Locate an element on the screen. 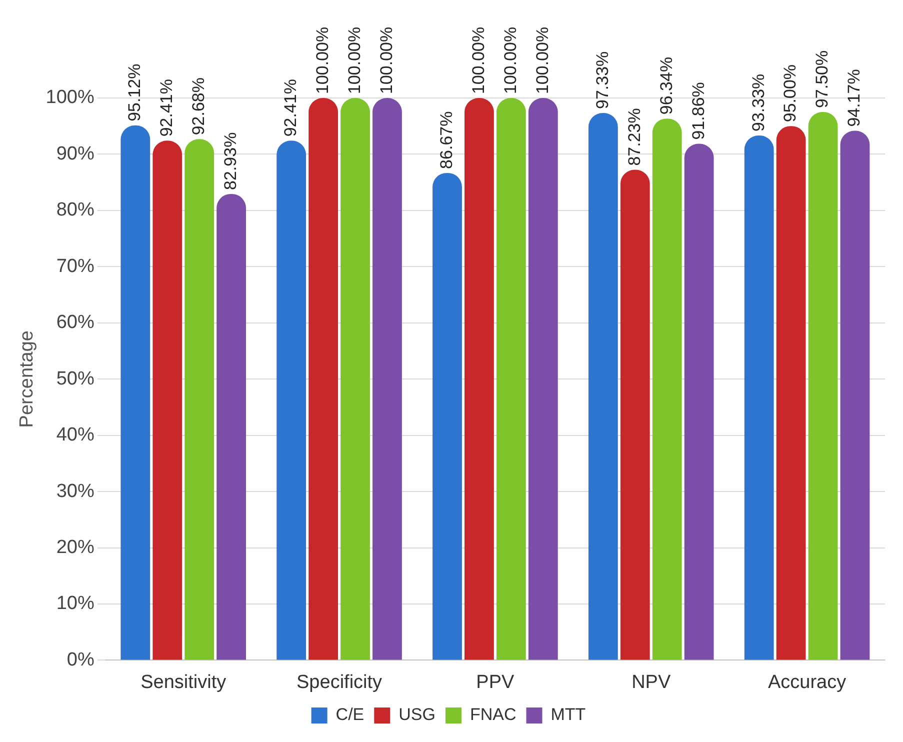 This screenshot has height=742, width=903. data-label: 82.93% is located at coordinates (230, 161).